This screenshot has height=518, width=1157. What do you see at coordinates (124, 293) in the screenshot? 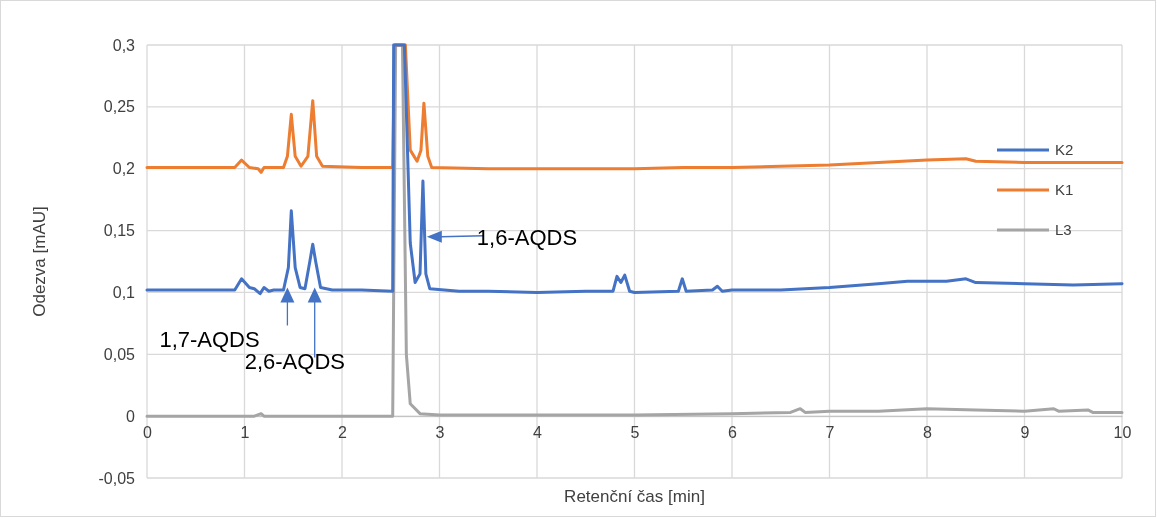
I see `y-tick-label: 0,1` at bounding box center [124, 293].